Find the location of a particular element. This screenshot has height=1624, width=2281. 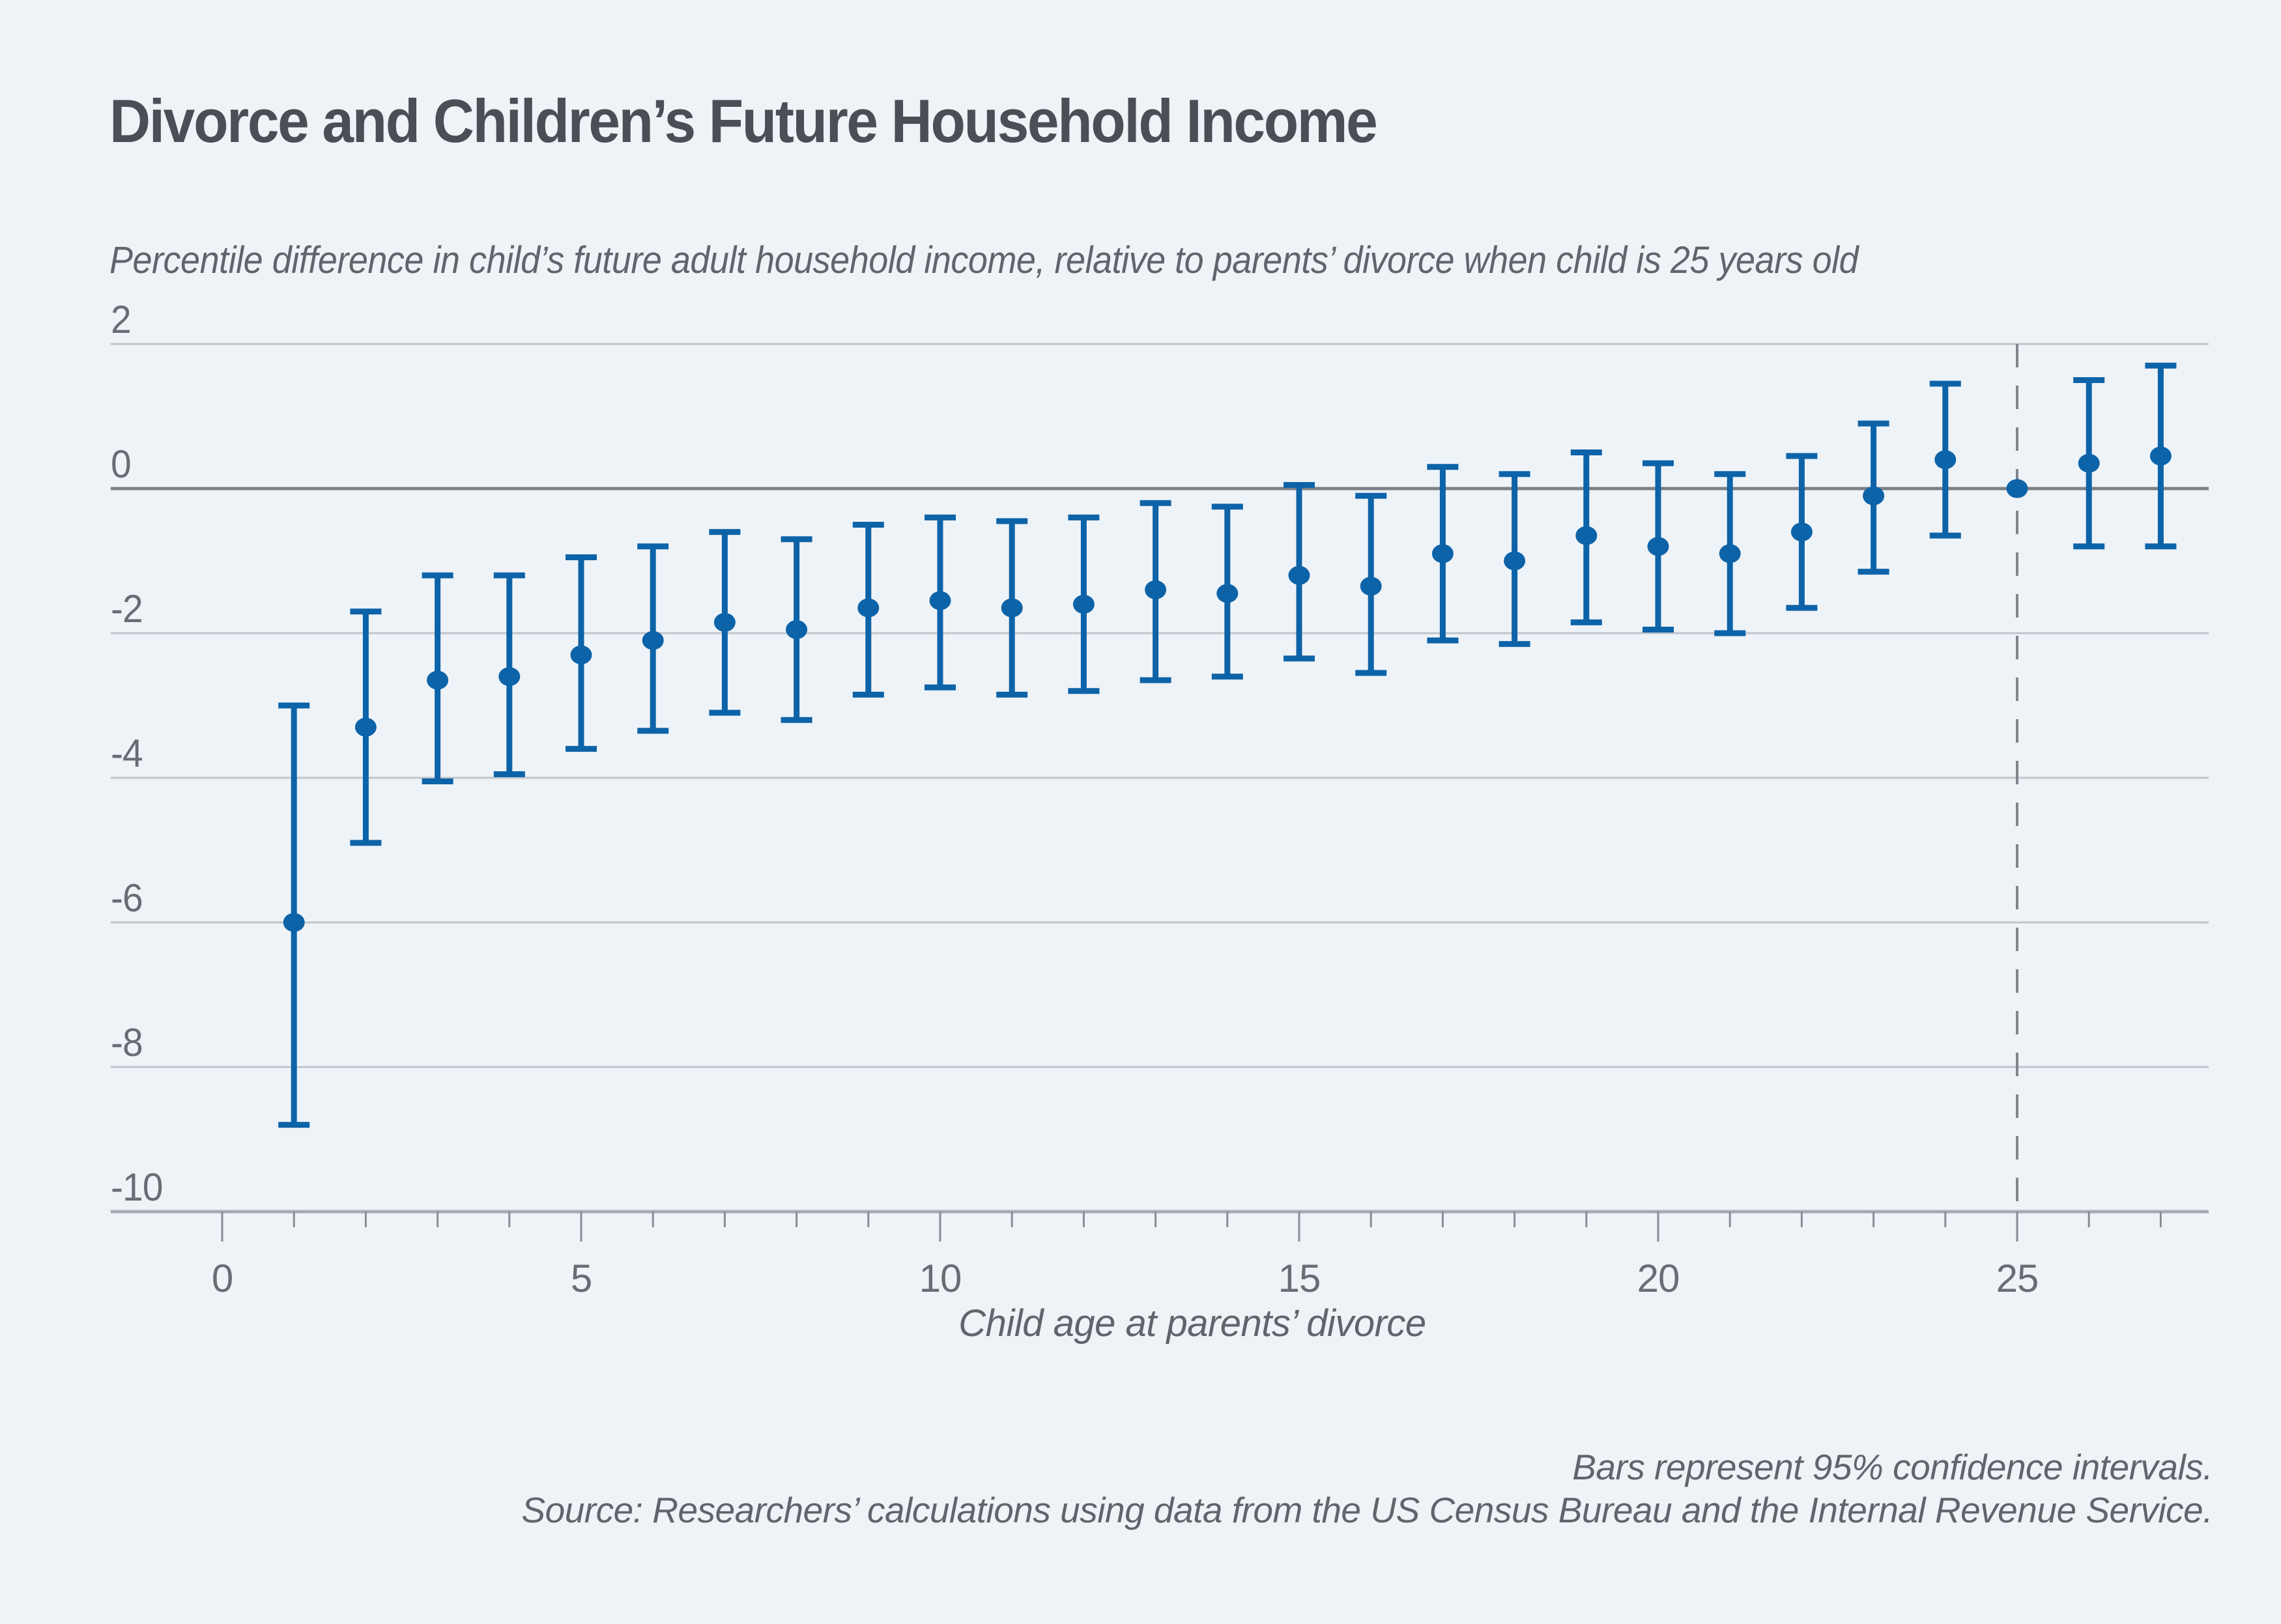

confidence-interval-note: Bars represent 95% confidence intervals. is located at coordinates (1892, 1467).